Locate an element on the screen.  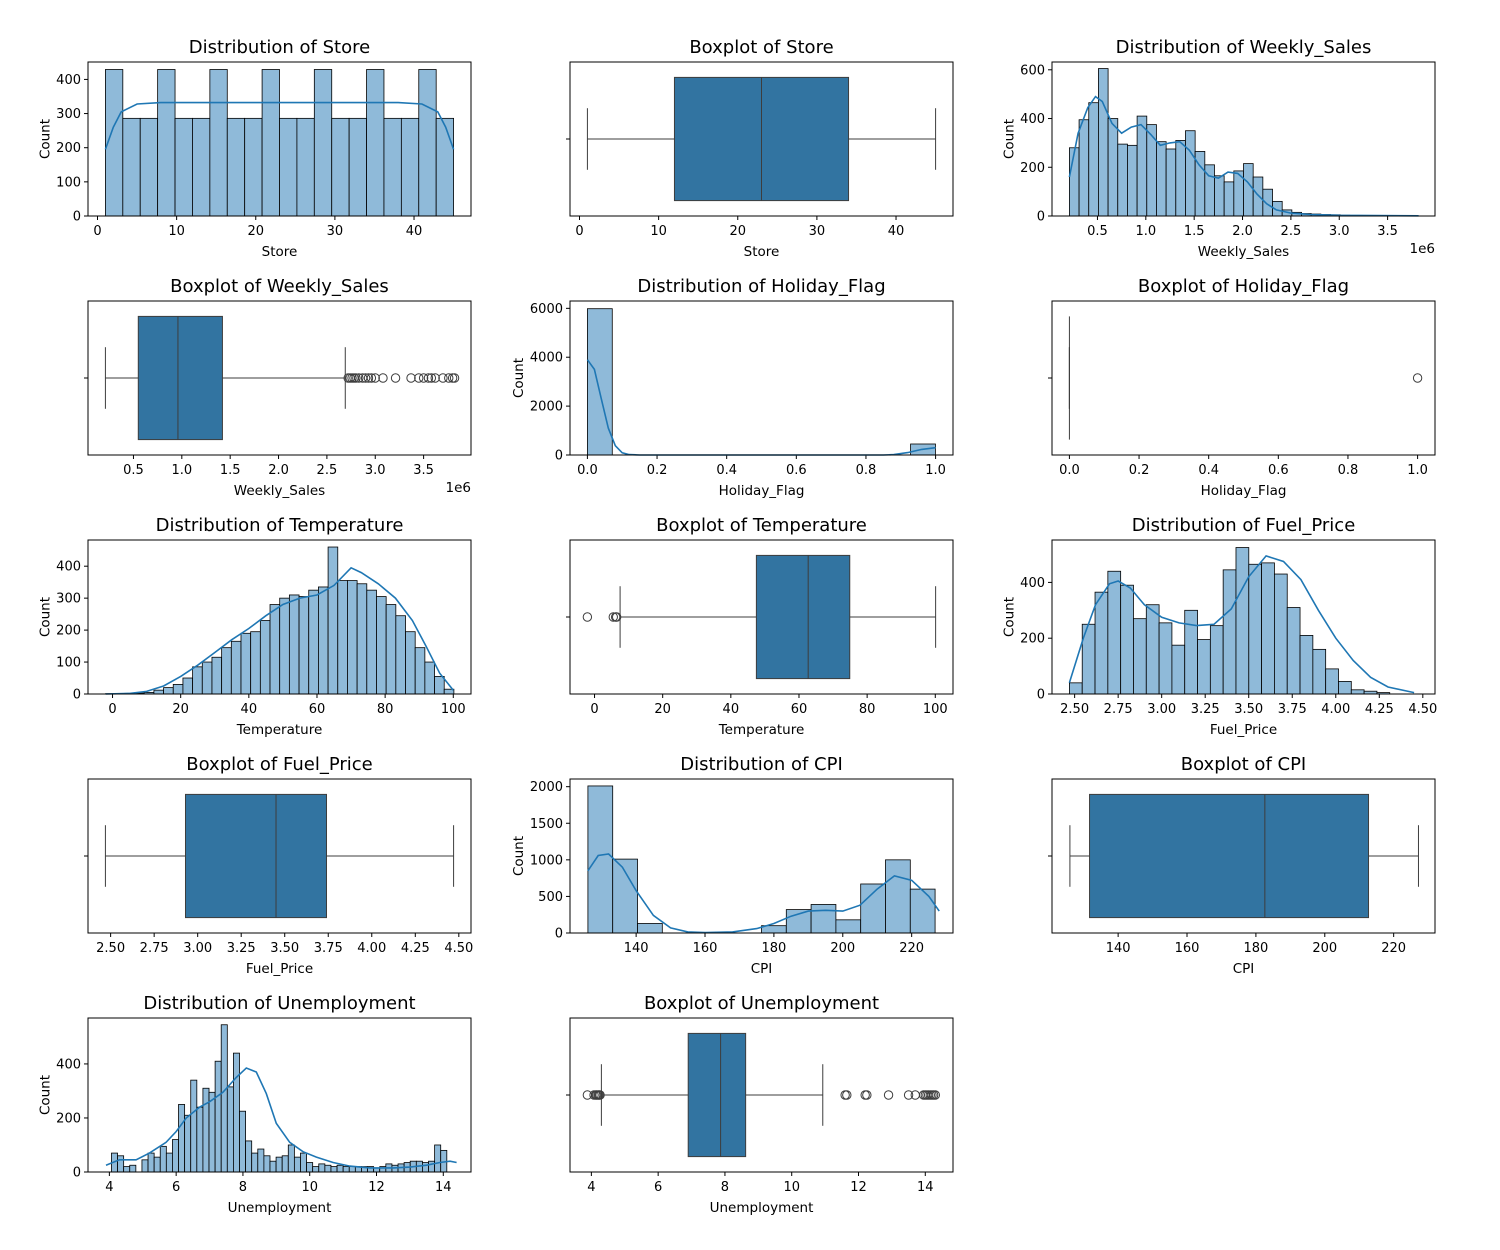
x-tick-label: 4 is located at coordinates (109, 1187).